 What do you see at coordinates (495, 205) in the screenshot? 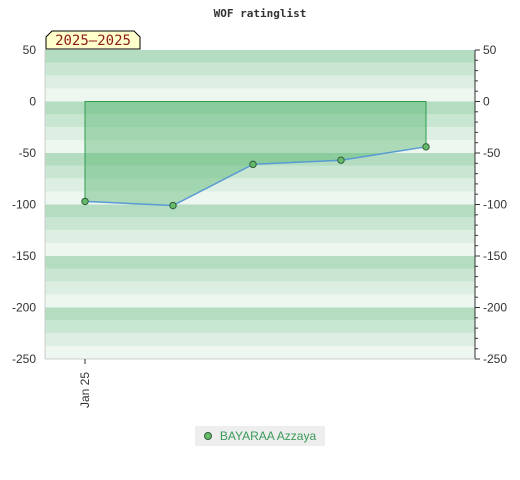
I see `y-tick-label-right: -100` at bounding box center [495, 205].